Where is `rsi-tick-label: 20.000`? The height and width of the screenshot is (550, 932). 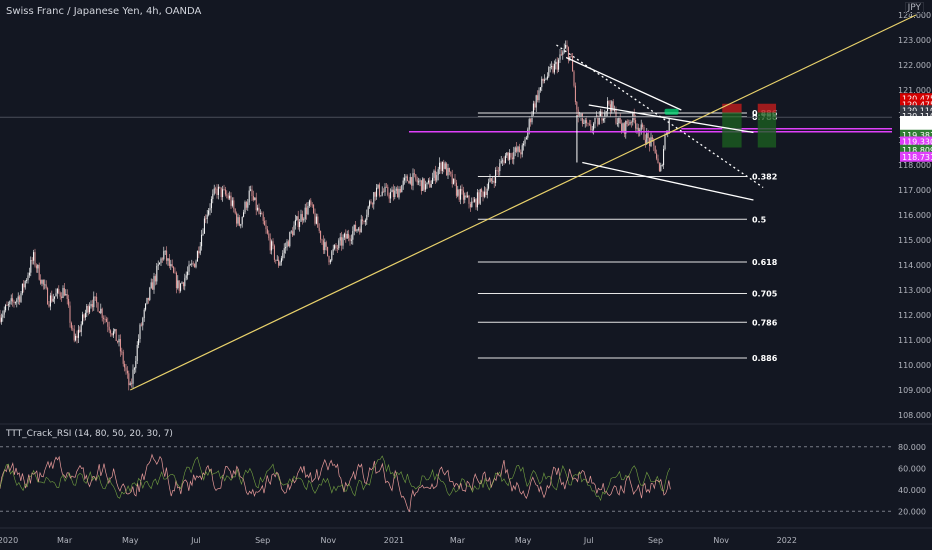 rsi-tick-label: 20.000 is located at coordinates (912, 511).